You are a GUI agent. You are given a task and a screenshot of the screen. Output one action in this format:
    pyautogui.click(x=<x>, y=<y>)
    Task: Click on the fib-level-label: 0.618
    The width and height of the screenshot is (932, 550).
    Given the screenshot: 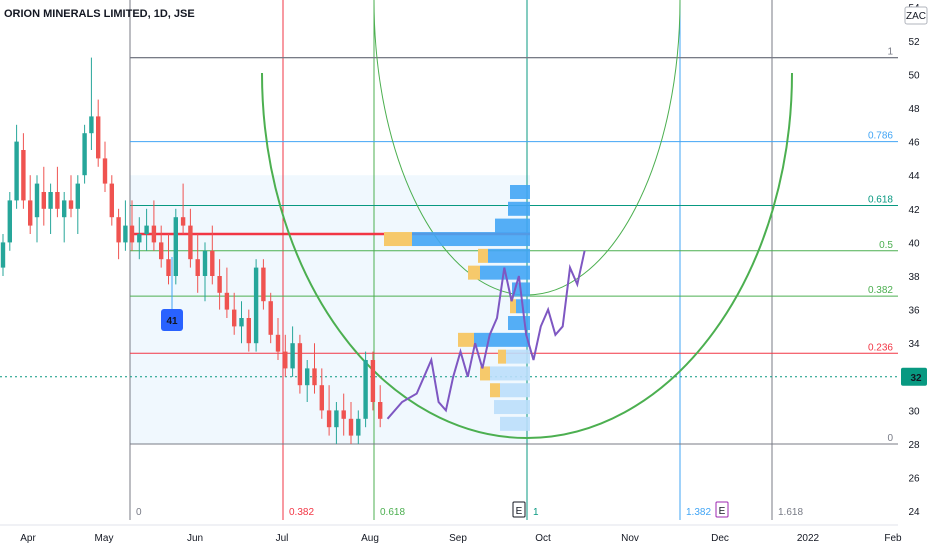 What is the action you would take?
    pyautogui.click(x=880, y=199)
    